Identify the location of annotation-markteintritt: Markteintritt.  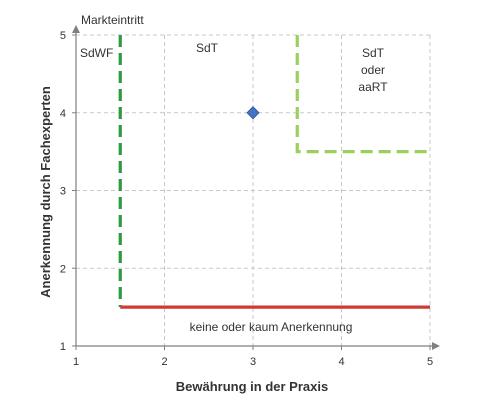
(112, 20).